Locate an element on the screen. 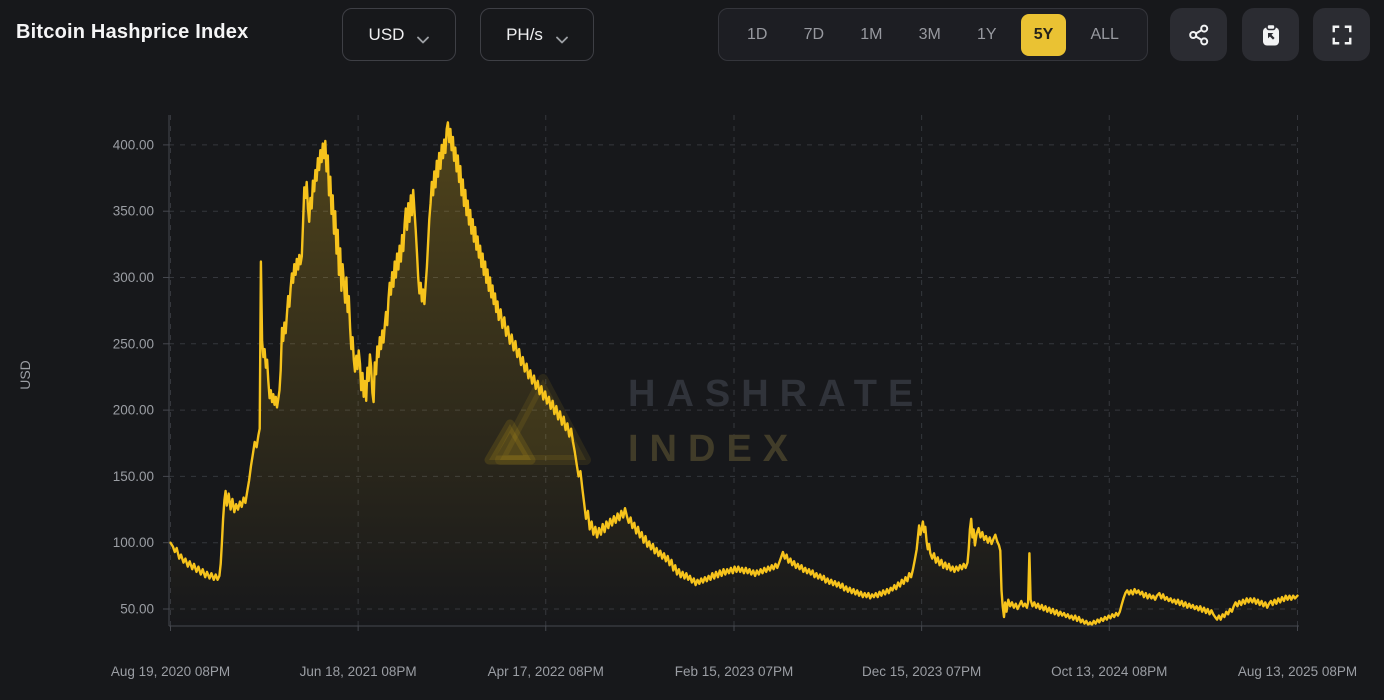 Image resolution: width=1384 pixels, height=700 pixels. y-axis-title: USD is located at coordinates (25, 375).